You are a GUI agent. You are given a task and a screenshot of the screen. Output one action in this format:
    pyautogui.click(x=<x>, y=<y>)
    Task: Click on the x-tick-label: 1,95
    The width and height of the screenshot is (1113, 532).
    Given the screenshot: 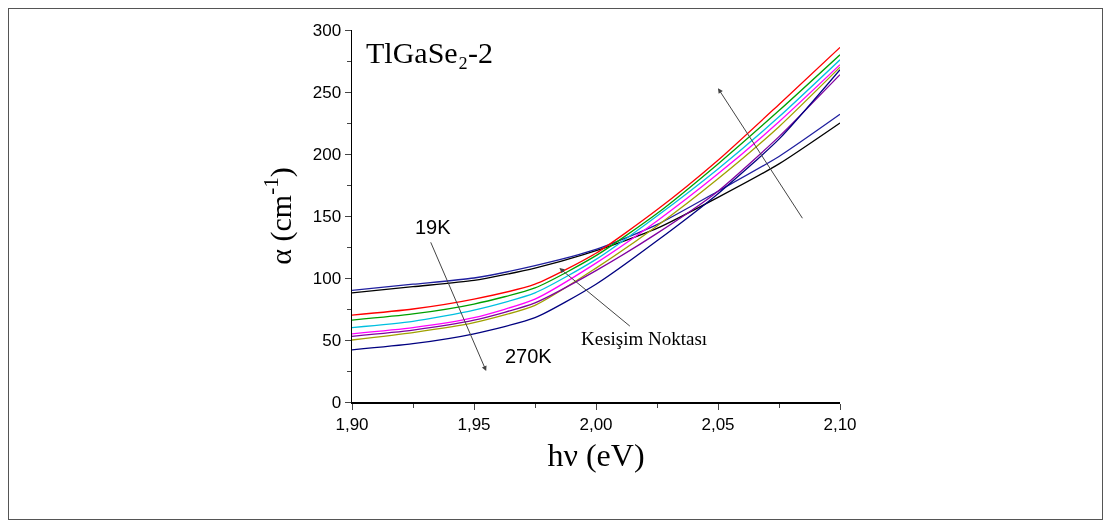 What is the action you would take?
    pyautogui.click(x=474, y=424)
    